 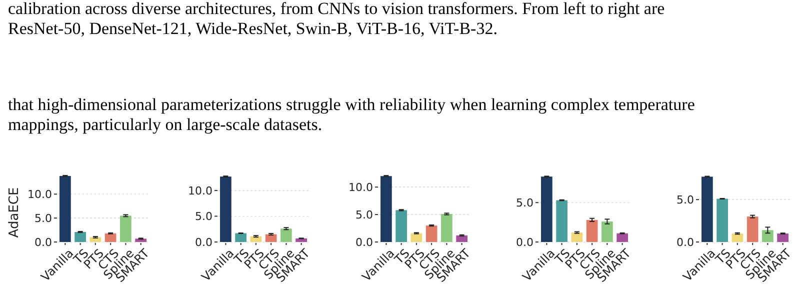 What do you see at coordinates (14, 212) in the screenshot?
I see `y-axis-title: AdaECE` at bounding box center [14, 212].